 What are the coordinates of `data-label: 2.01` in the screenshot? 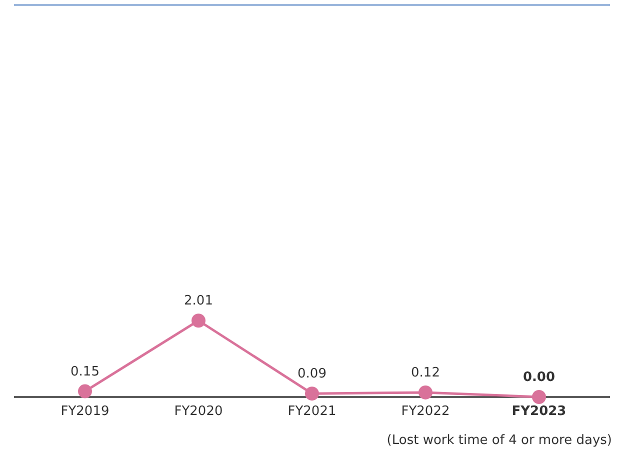 It's located at (198, 301).